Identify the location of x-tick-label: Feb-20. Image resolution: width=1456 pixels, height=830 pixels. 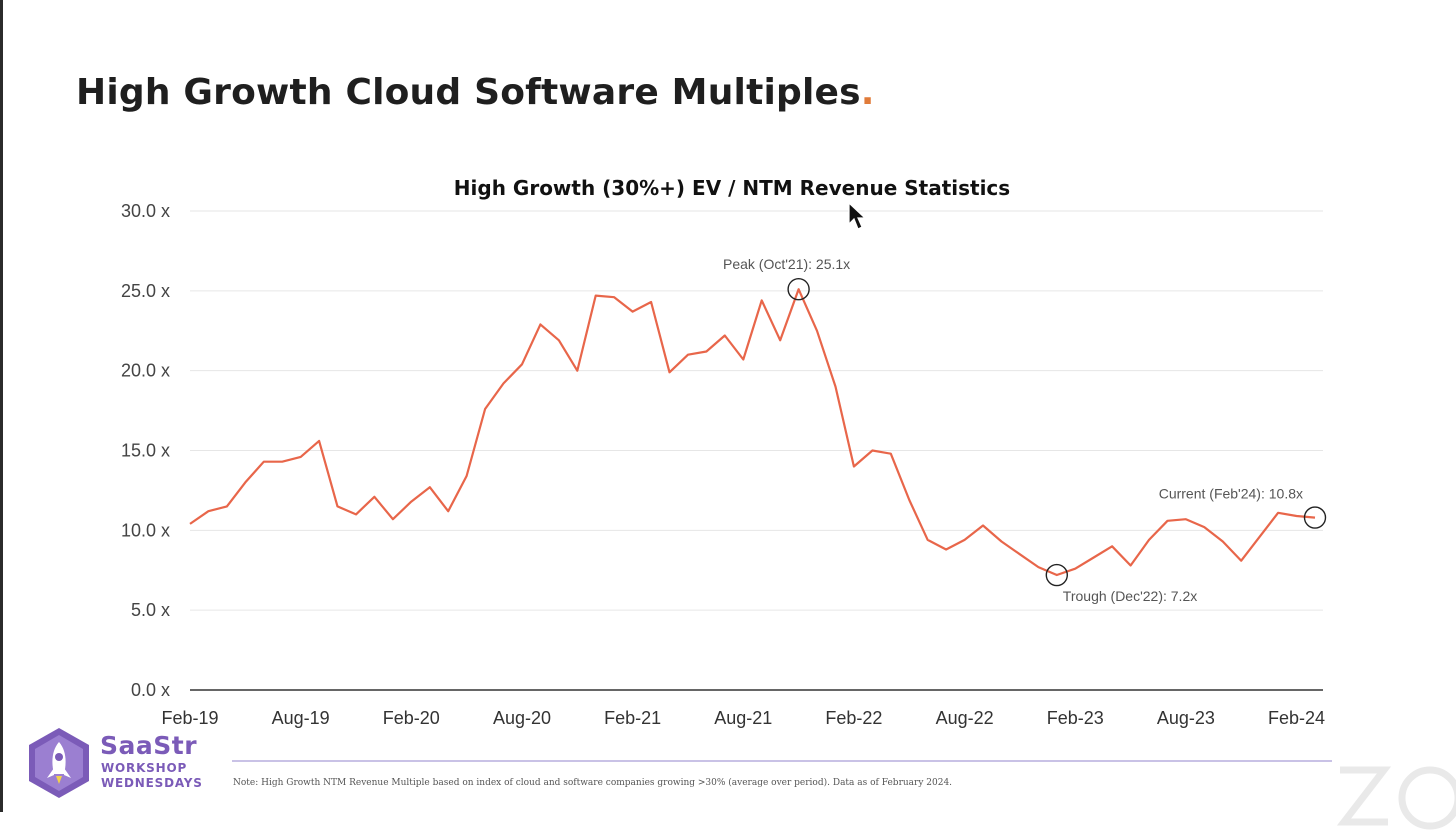
(411, 718).